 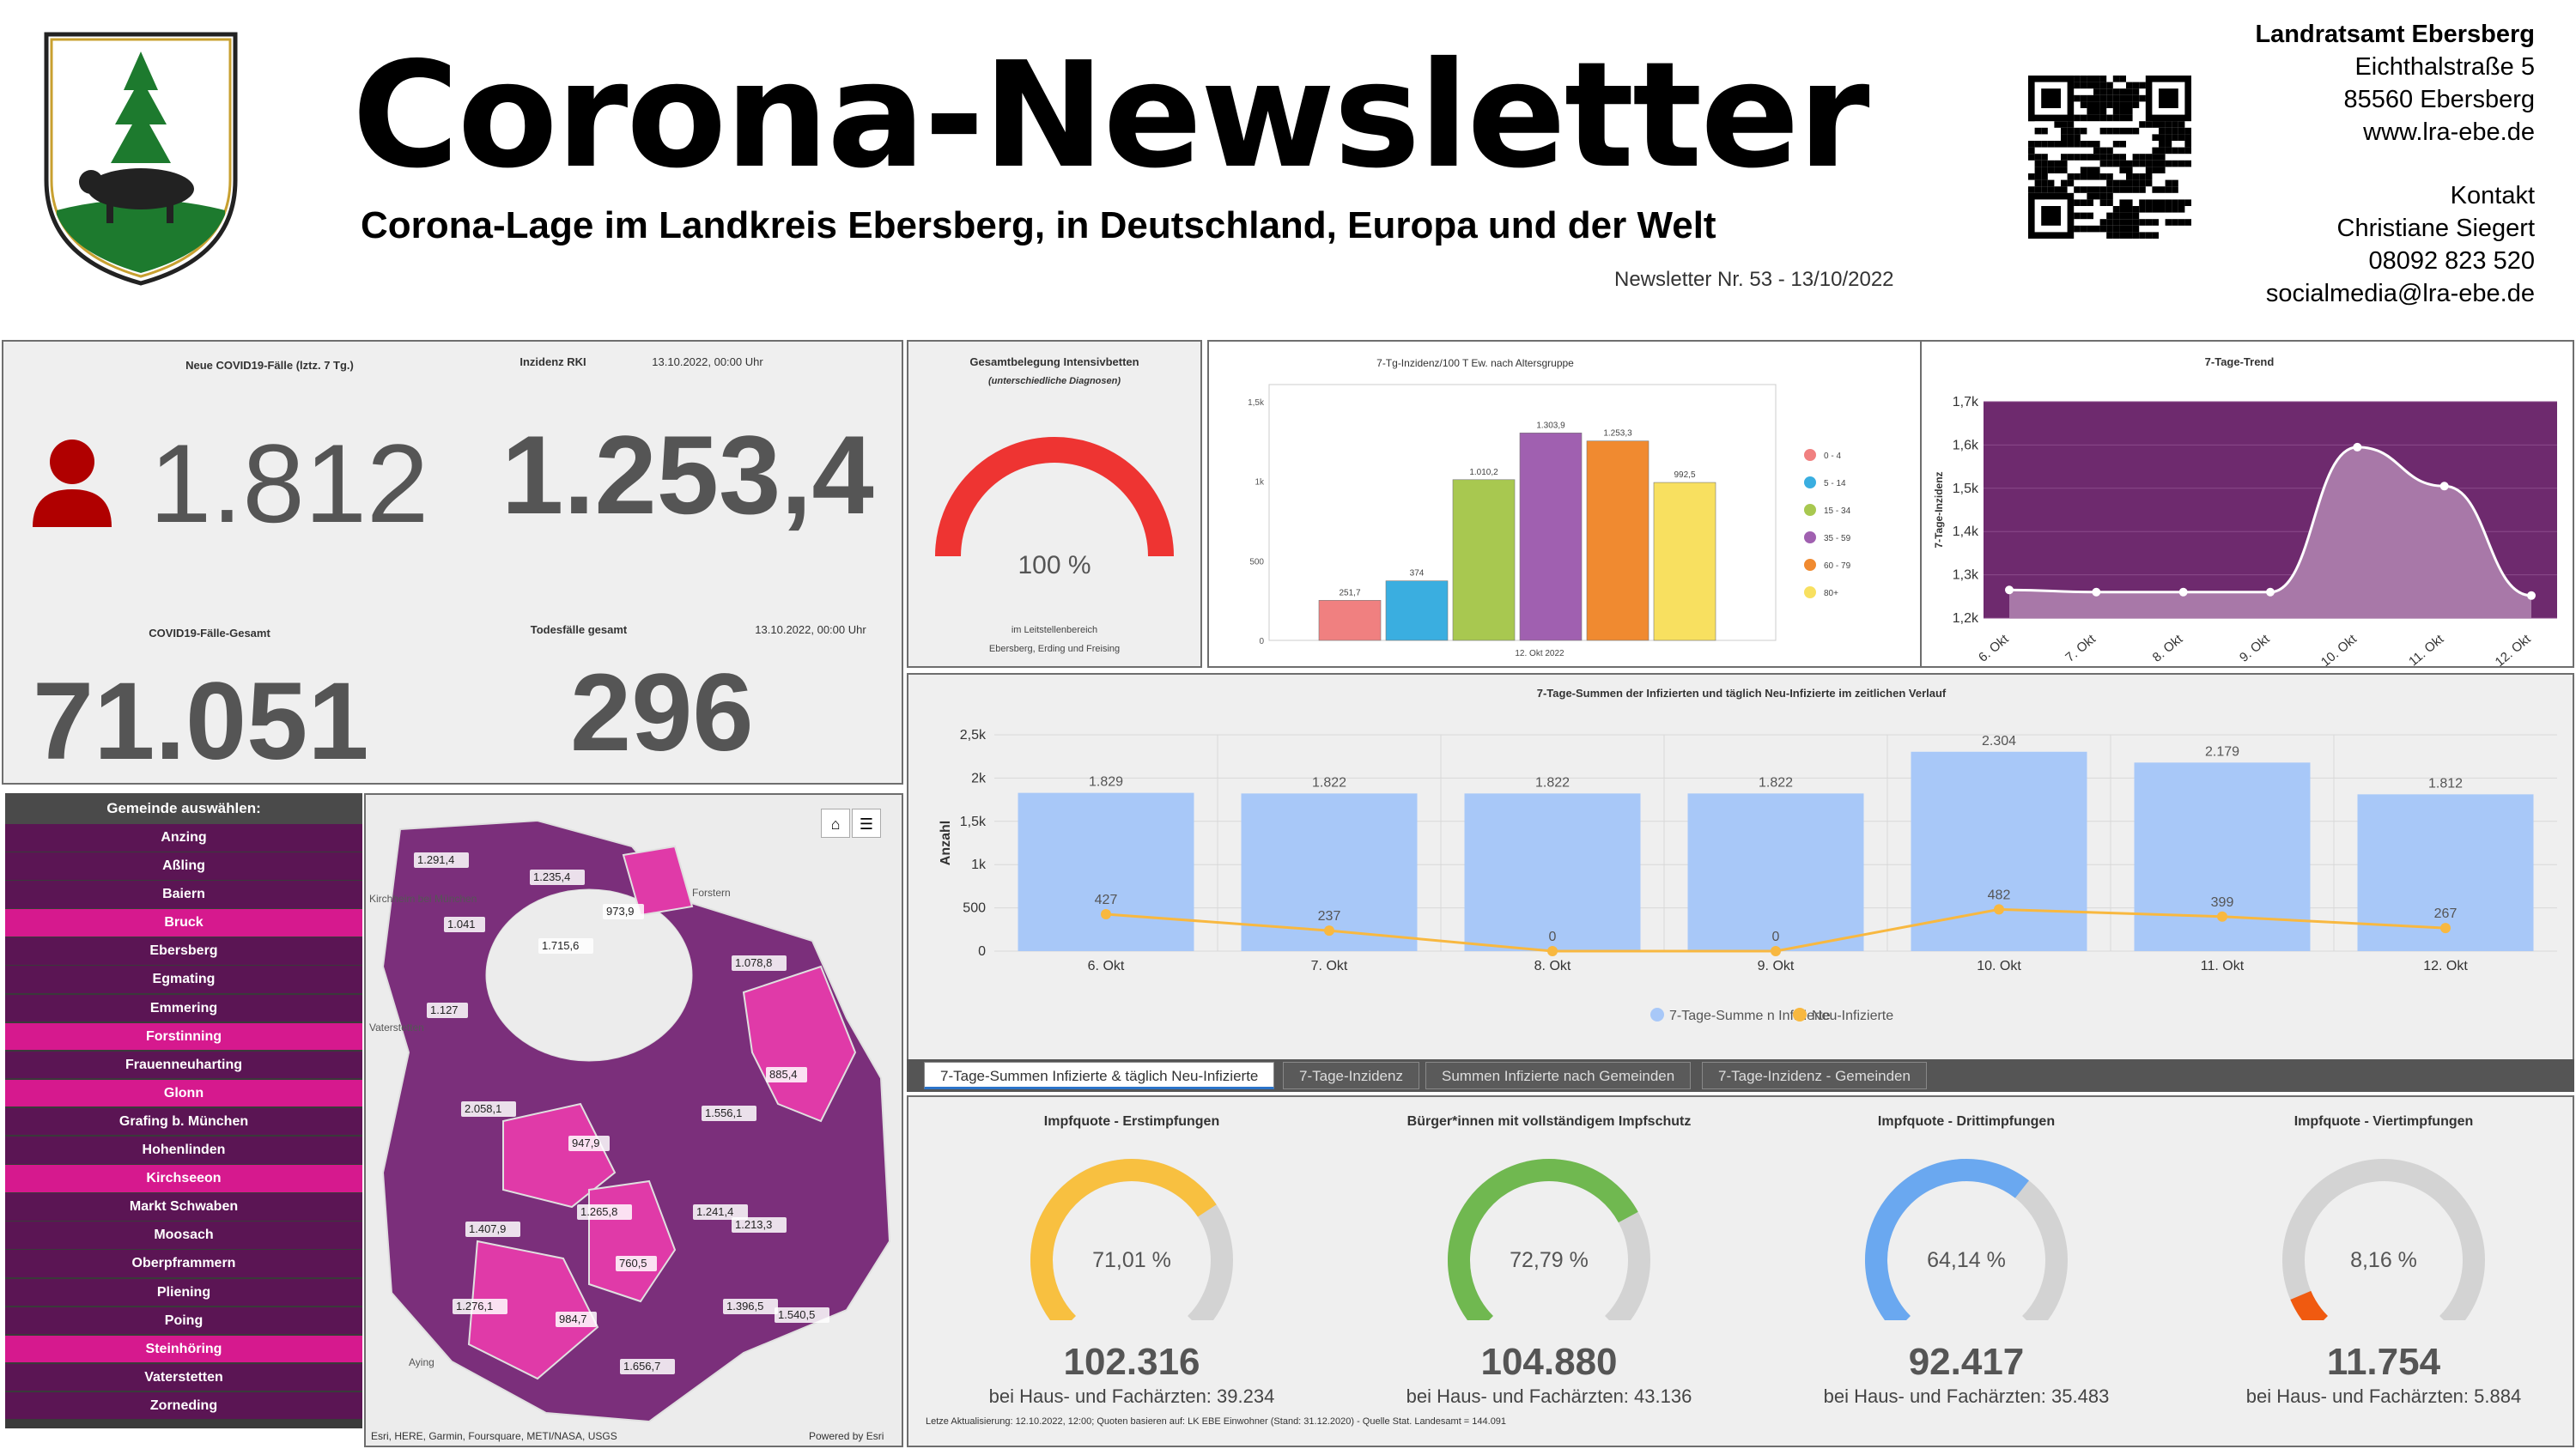 What do you see at coordinates (2081, 648) in the screenshot?
I see `trend-x-tick: 7. Okt` at bounding box center [2081, 648].